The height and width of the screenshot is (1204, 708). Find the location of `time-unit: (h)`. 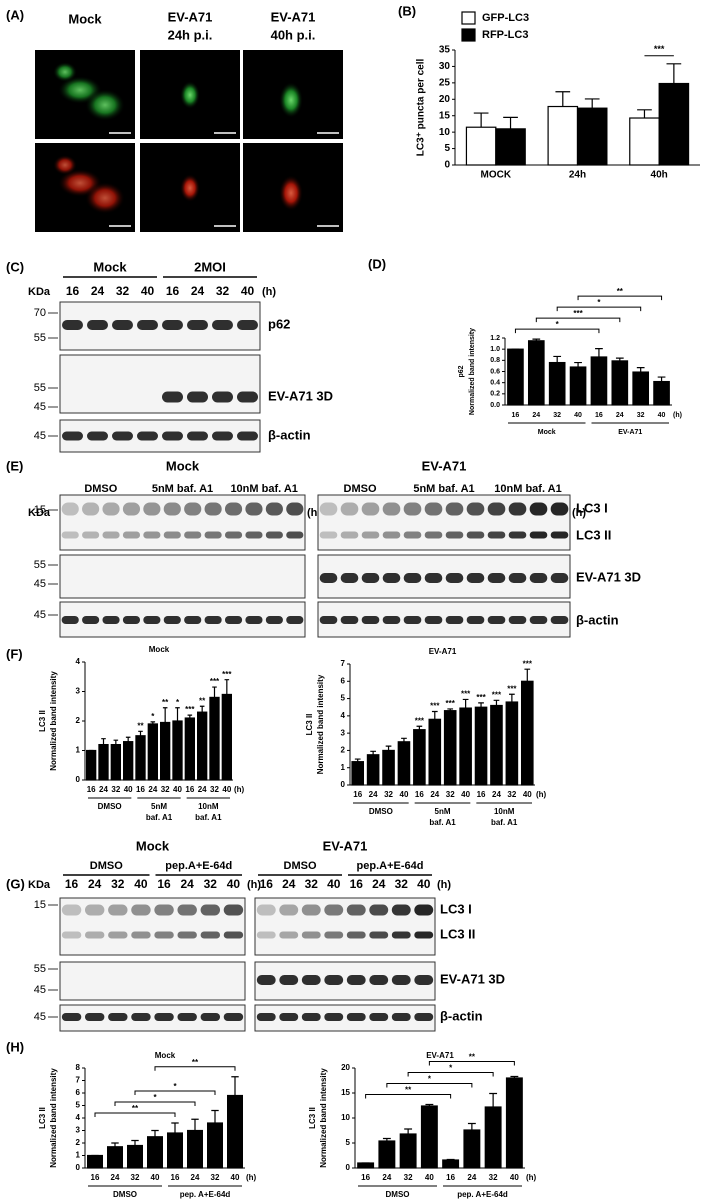

time-unit: (h) is located at coordinates (269, 292).